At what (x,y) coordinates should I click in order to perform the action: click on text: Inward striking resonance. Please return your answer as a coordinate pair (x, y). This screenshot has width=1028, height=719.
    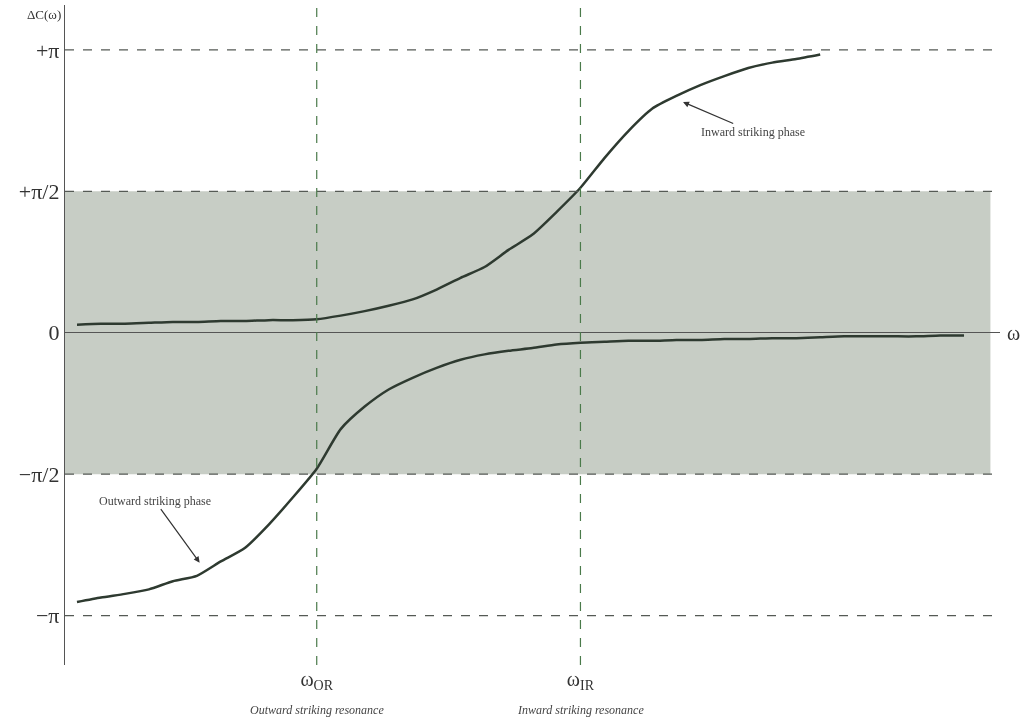
    Looking at the image, I should click on (581, 710).